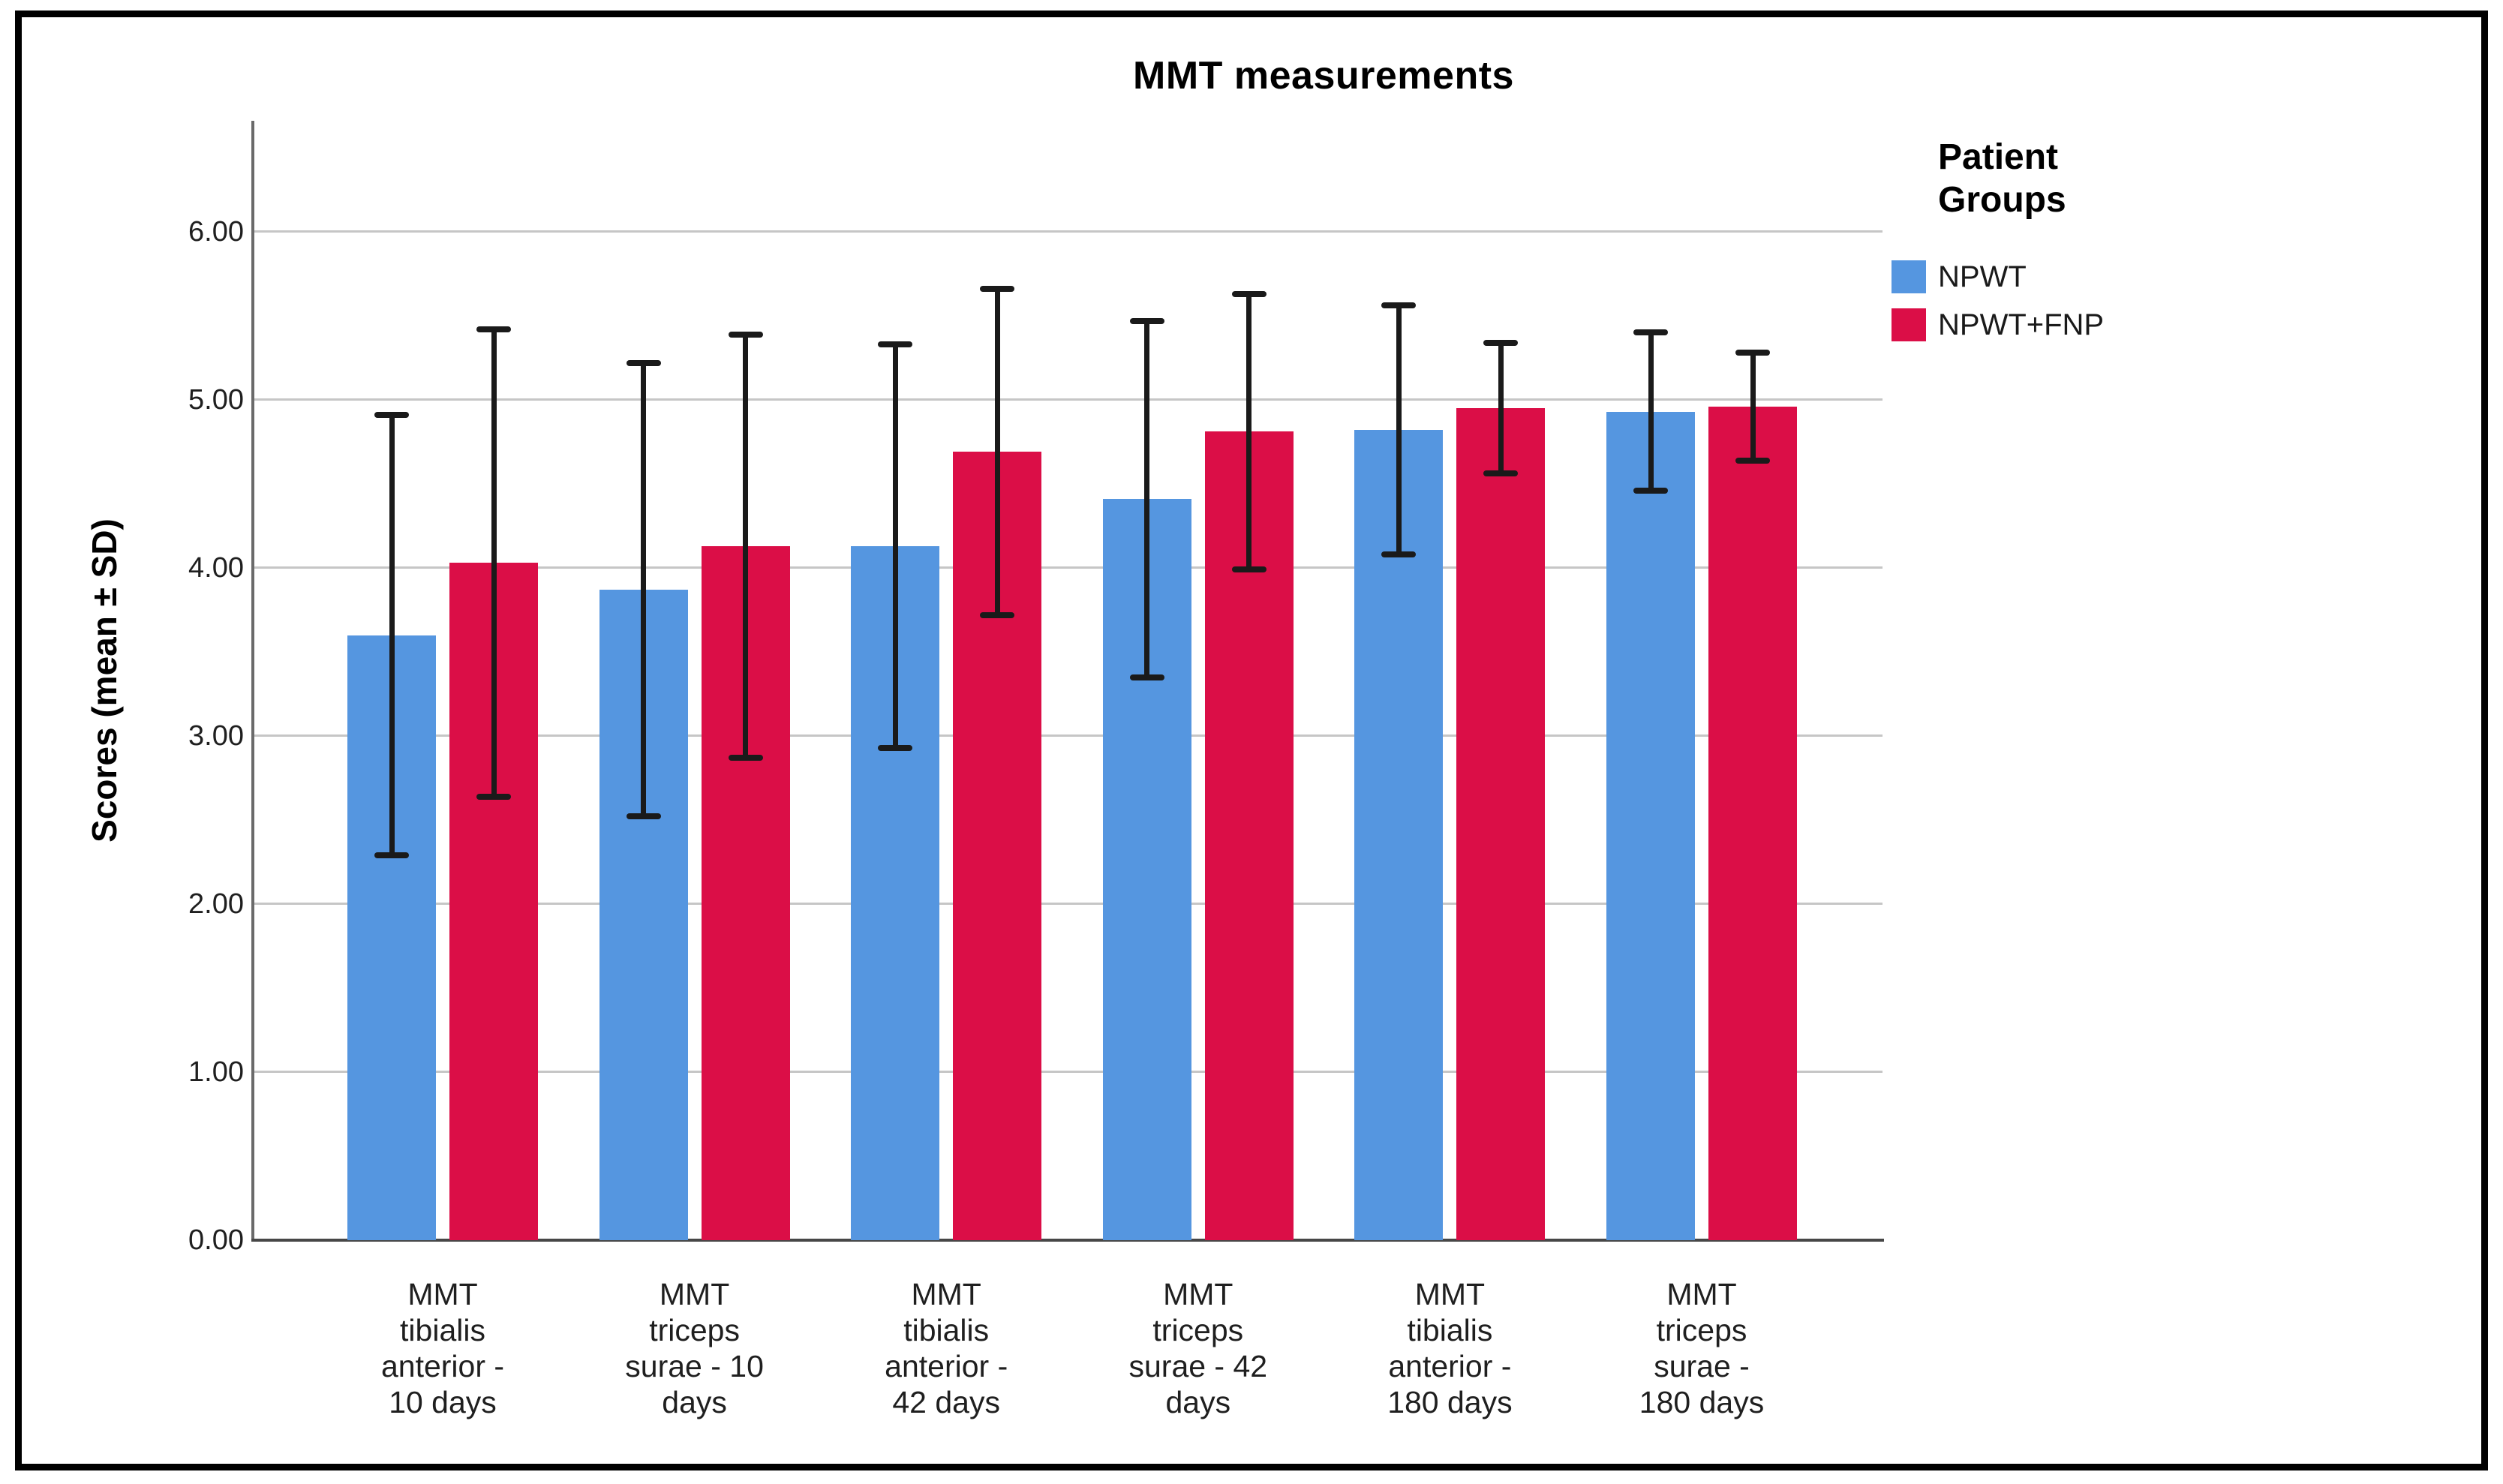 Image resolution: width=2503 pixels, height=1484 pixels. I want to click on y-tick-label-4.00: 4.00, so click(216, 567).